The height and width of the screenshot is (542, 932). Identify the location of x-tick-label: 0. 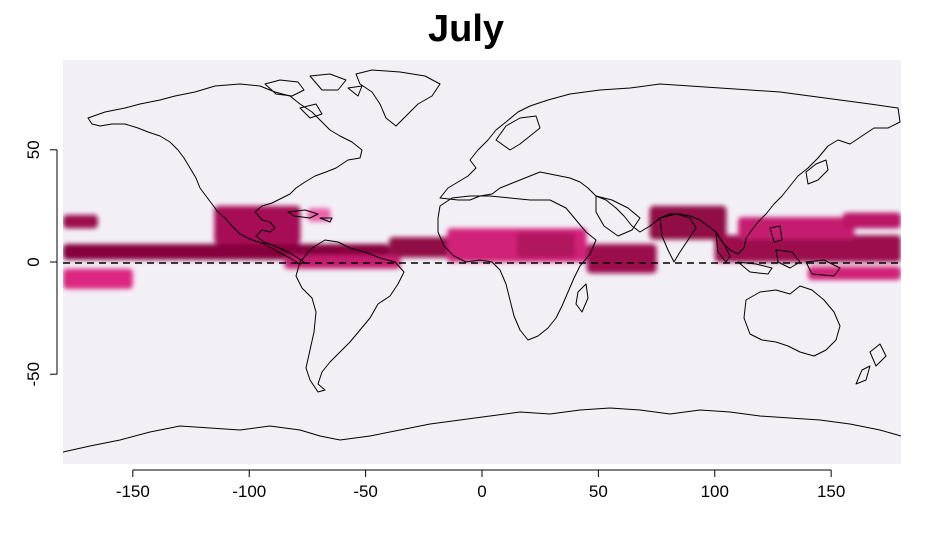
(481, 491).